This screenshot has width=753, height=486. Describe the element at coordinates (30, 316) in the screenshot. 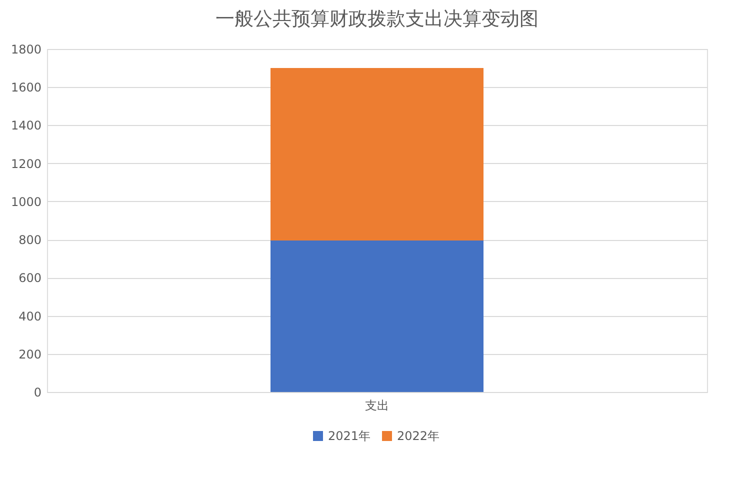

I see `y-tick-label: 400` at that location.